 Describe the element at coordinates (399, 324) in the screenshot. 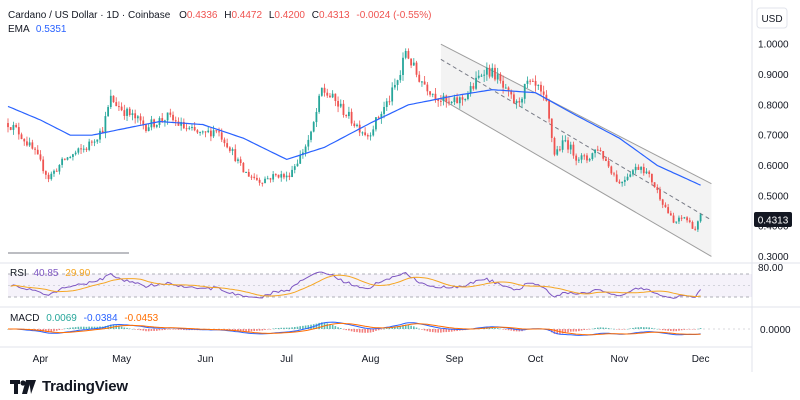

I see `macd-pane: MACD 0.0069 -0.0384 -0.0453 0.0000` at that location.